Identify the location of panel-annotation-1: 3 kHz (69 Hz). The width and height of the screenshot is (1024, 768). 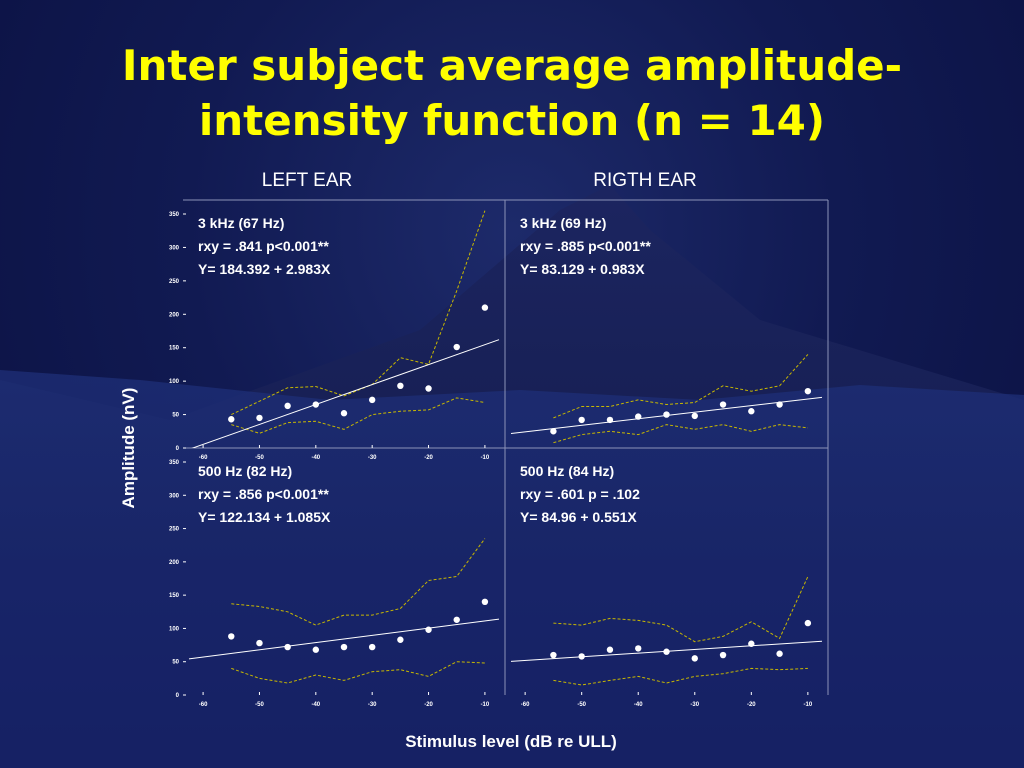
(563, 223).